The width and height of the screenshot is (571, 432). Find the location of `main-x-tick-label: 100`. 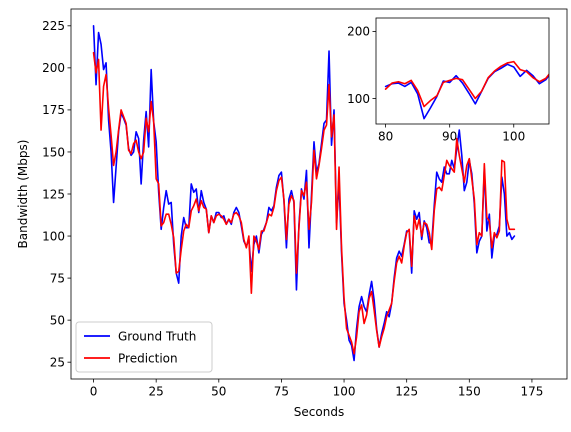

main-x-tick-label: 100 is located at coordinates (344, 392).